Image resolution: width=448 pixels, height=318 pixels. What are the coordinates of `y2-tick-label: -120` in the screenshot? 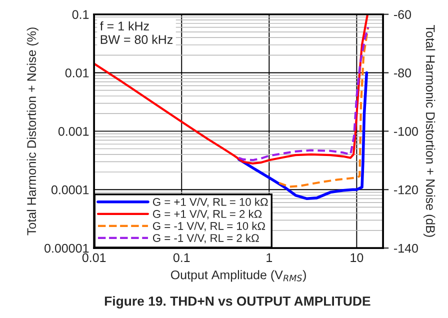 It's located at (406, 189).